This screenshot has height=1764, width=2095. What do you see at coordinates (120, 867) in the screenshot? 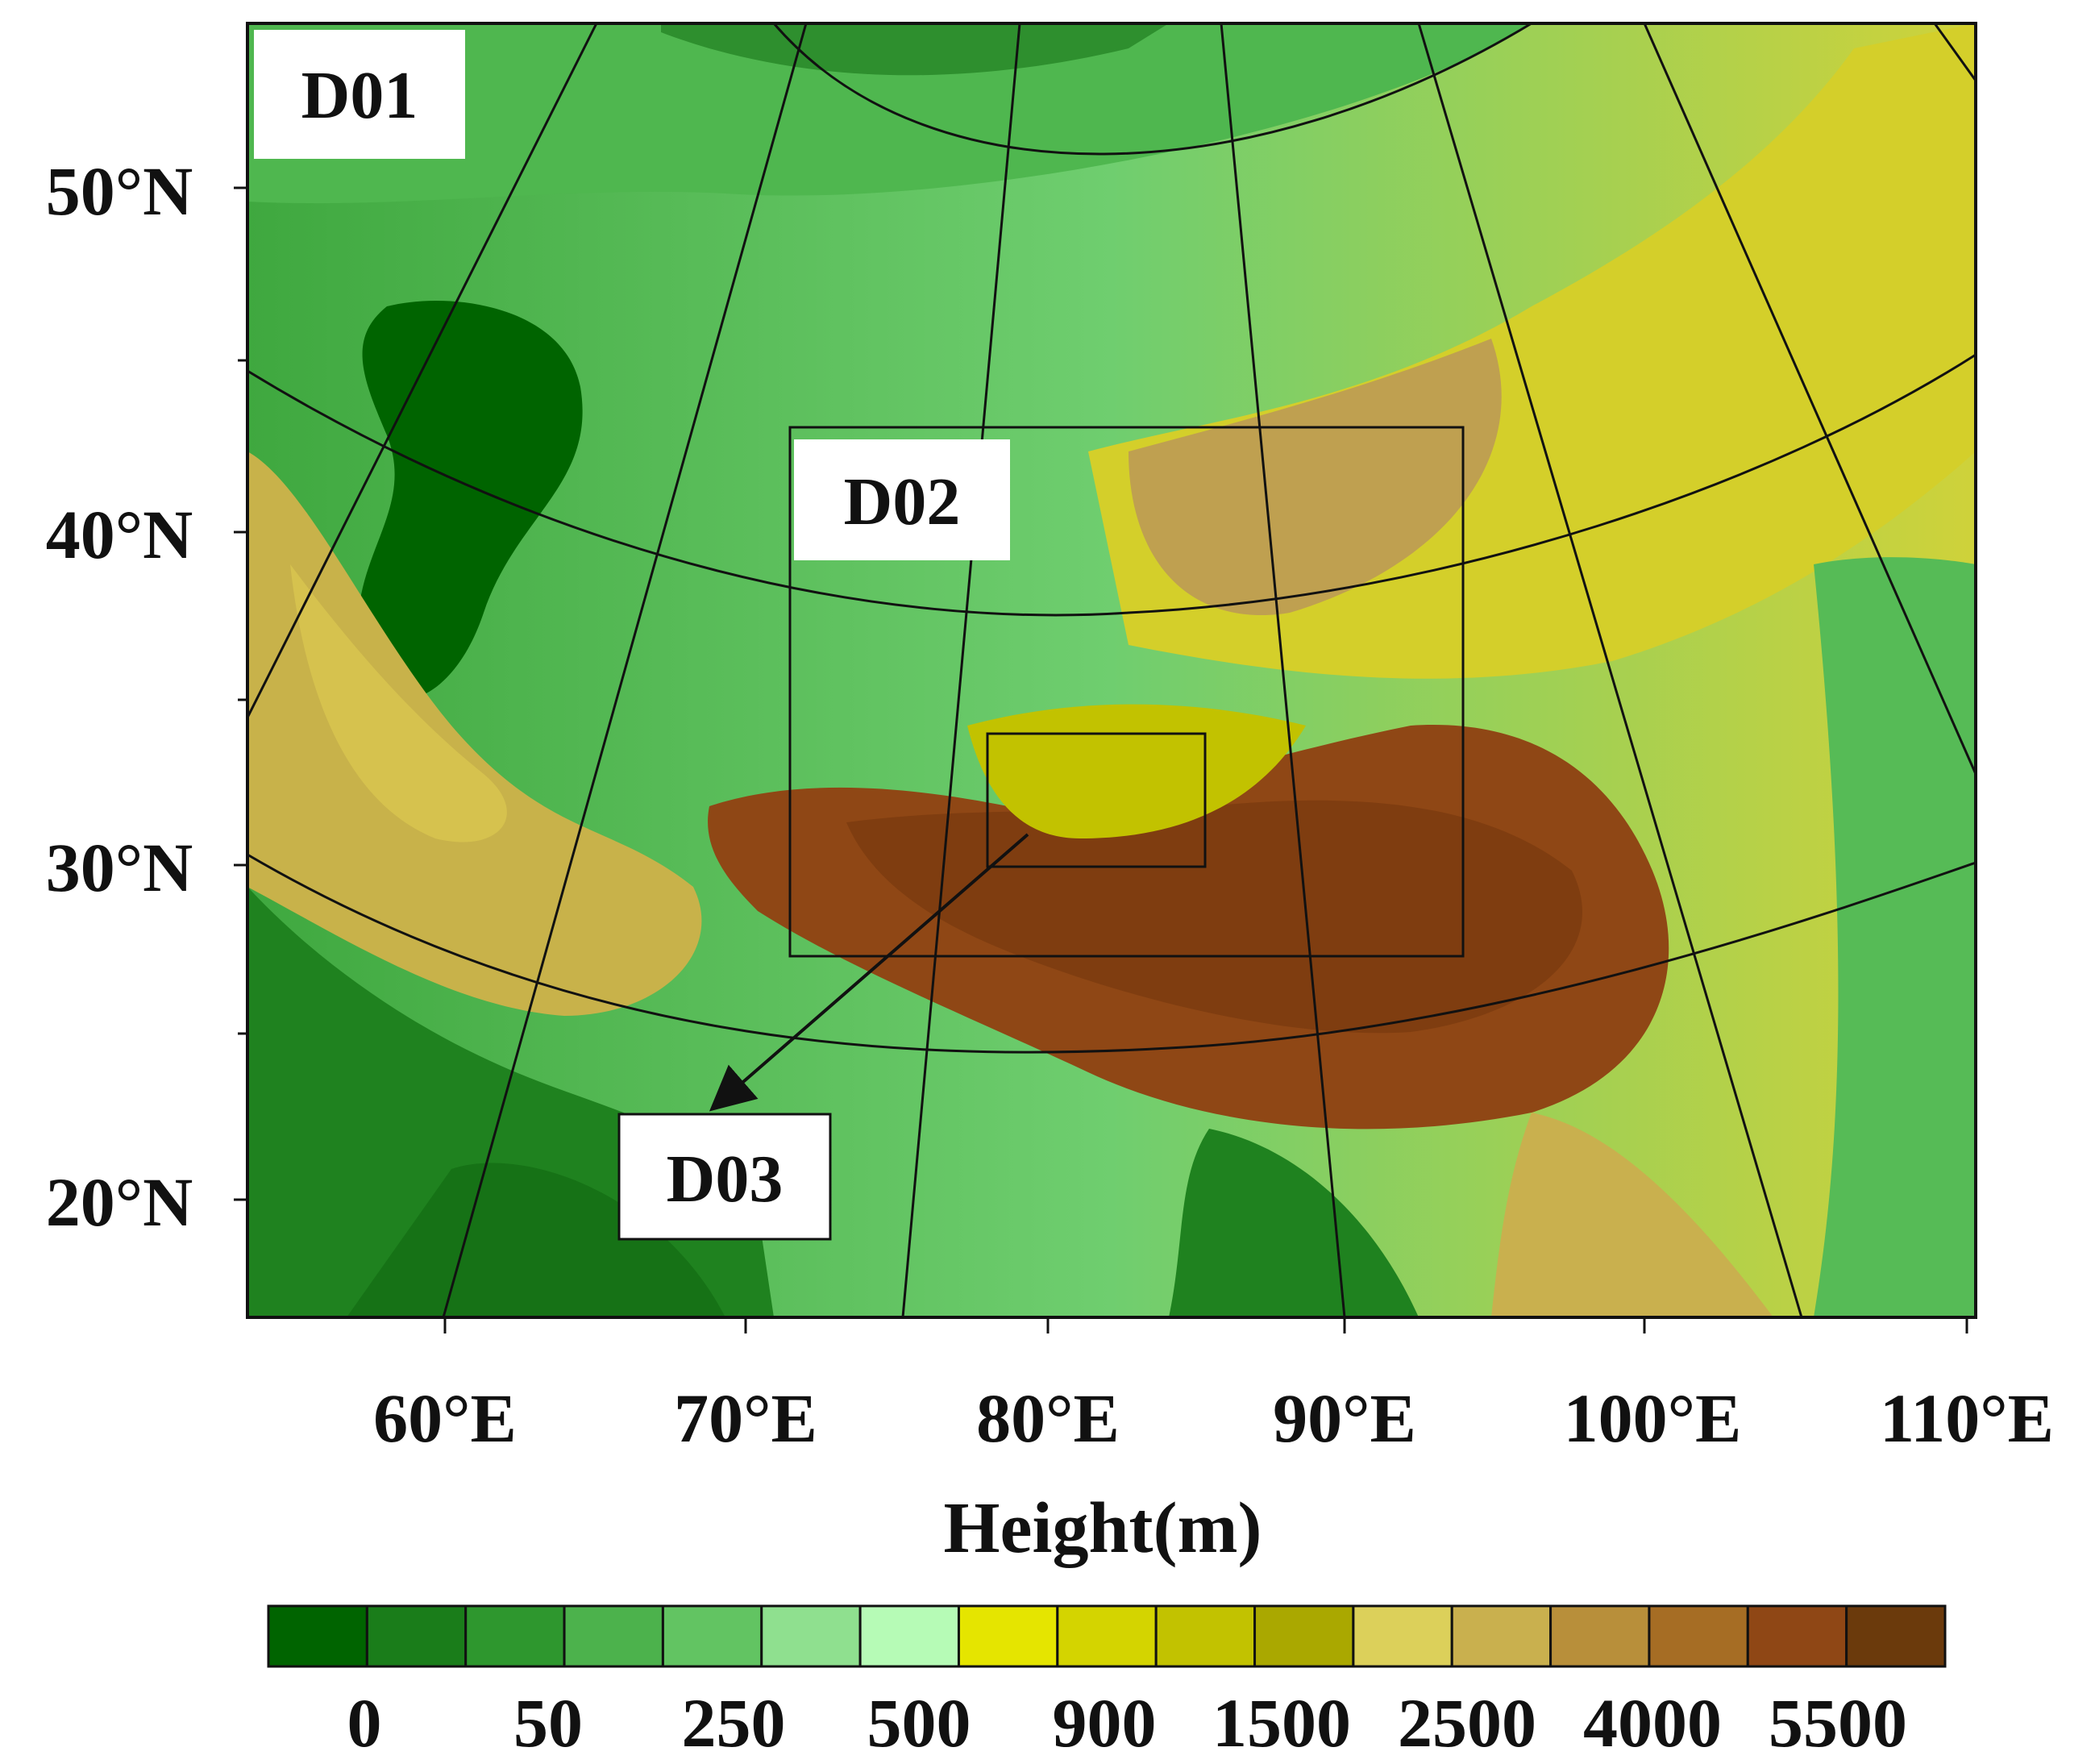
I see `lat-label-30n: 30°N` at bounding box center [120, 867].